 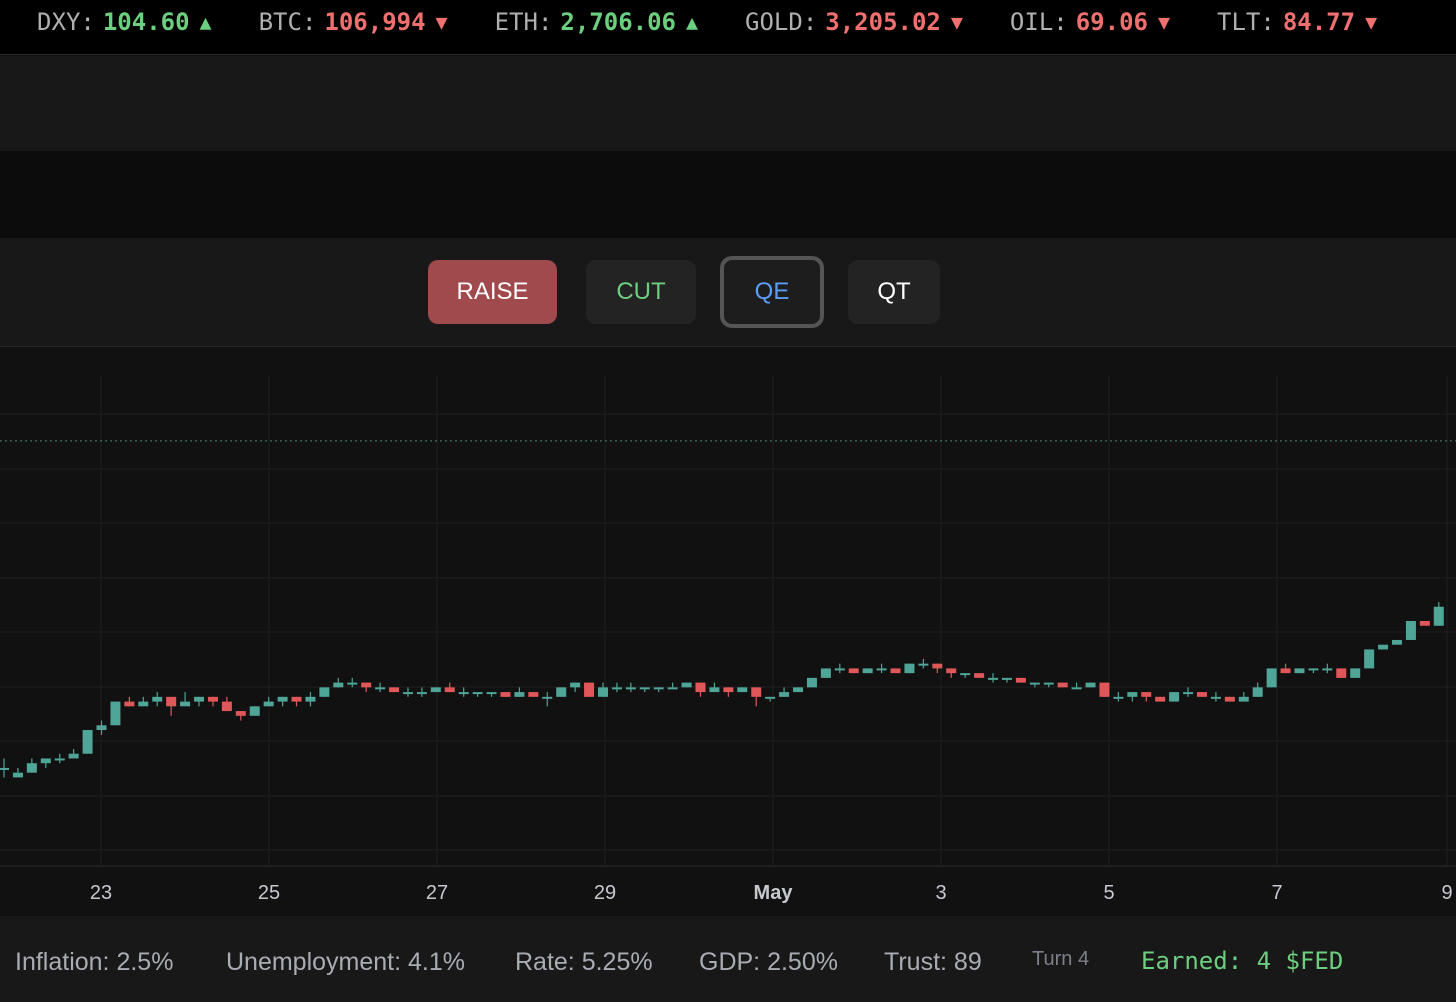 I want to click on qt-button: QT, so click(x=894, y=292).